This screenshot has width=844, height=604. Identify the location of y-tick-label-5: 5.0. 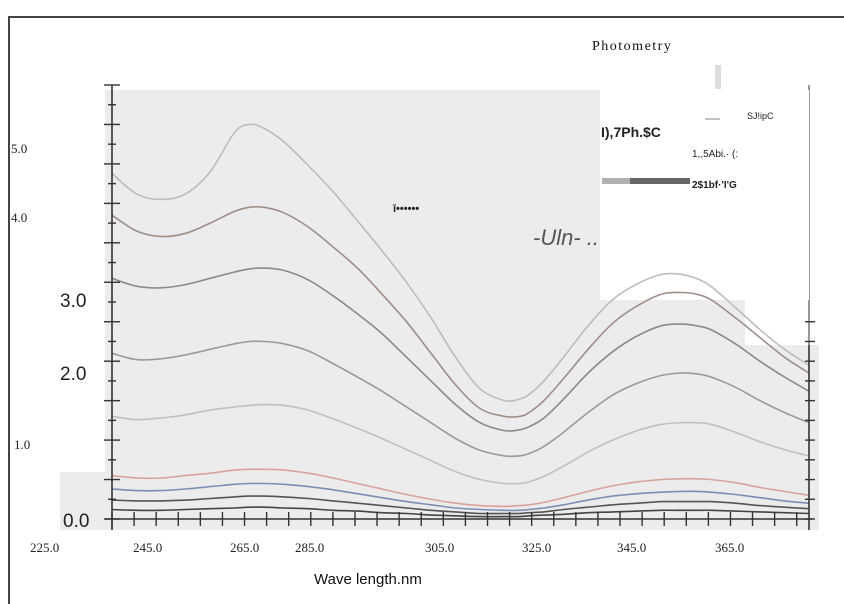
(19, 148).